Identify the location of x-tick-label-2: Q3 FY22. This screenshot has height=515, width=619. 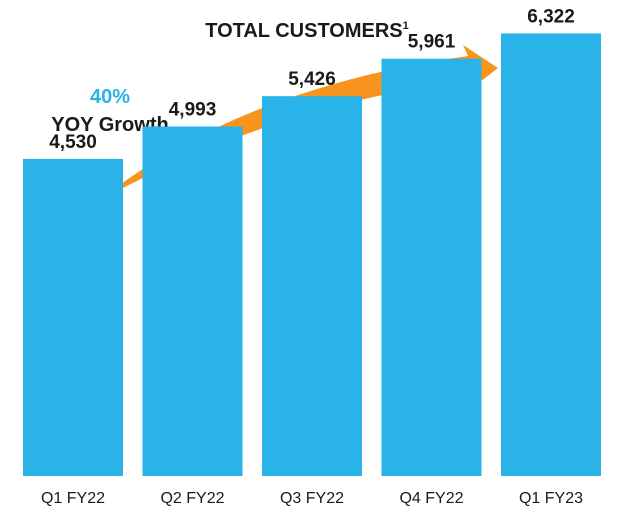
(312, 498).